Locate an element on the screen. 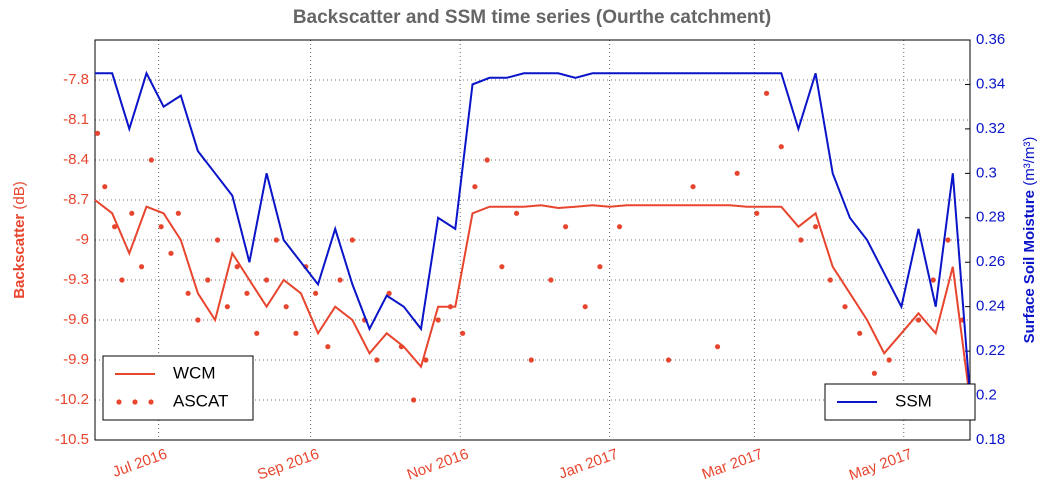 This screenshot has height=497, width=1045. x-tick-label: Mar 2017 is located at coordinates (732, 465).